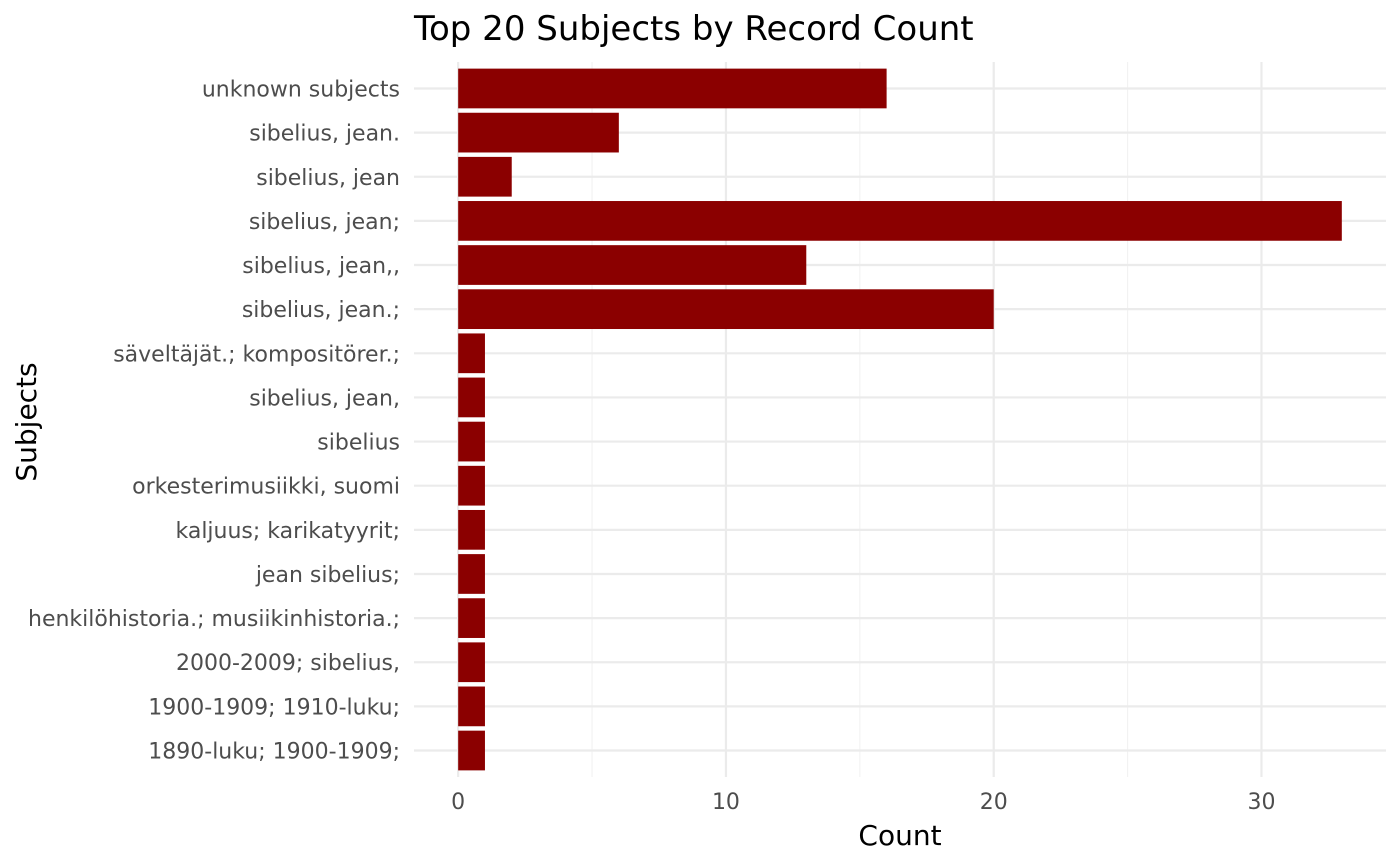 The height and width of the screenshot is (866, 1400). I want to click on y-tick-label: sibelius, jean,, so click(324, 398).